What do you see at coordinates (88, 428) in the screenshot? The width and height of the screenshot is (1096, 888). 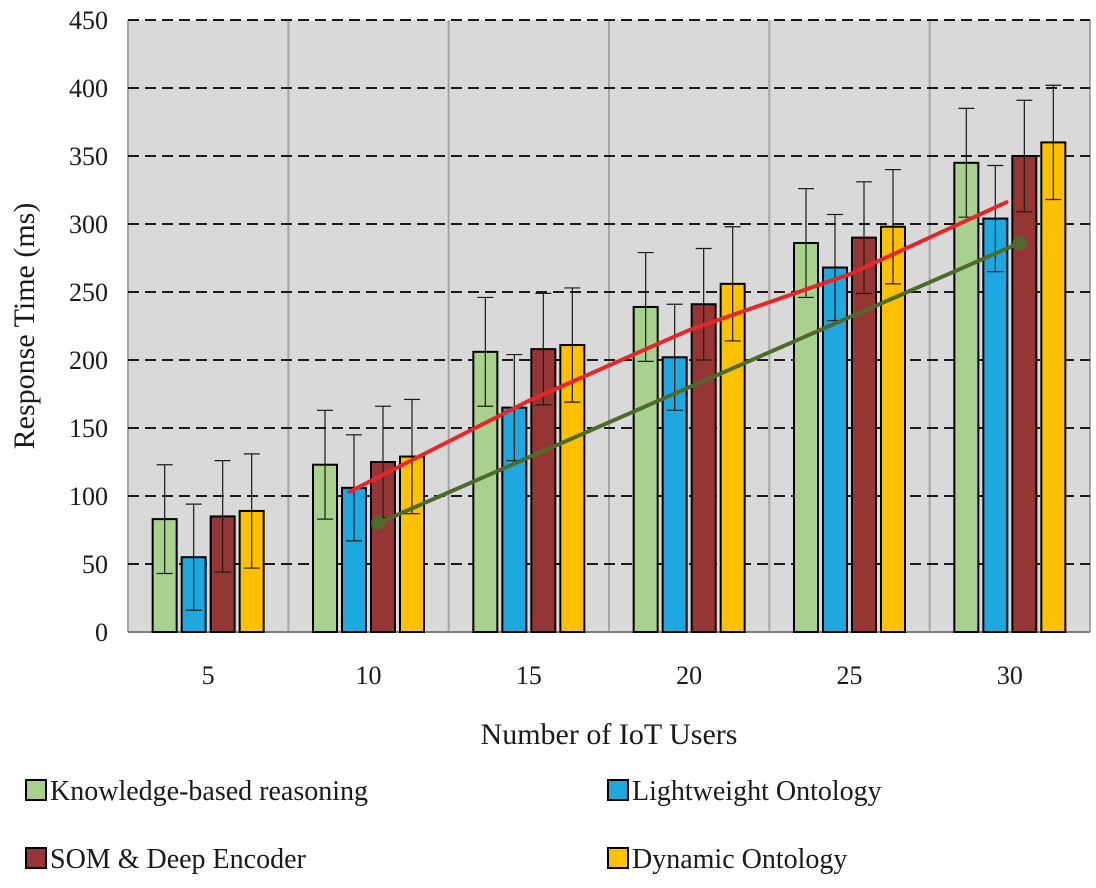 I see `y-tick-label: 150` at bounding box center [88, 428].